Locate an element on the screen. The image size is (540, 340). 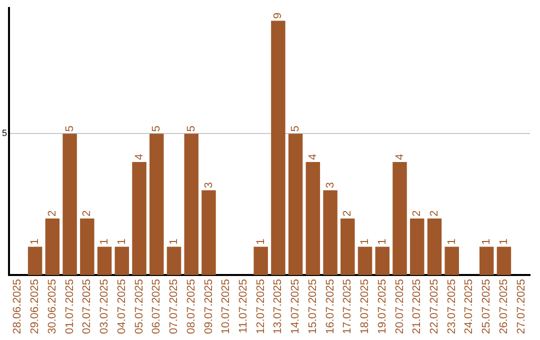
x-tick-label: 11.07.2025 is located at coordinates (243, 306).